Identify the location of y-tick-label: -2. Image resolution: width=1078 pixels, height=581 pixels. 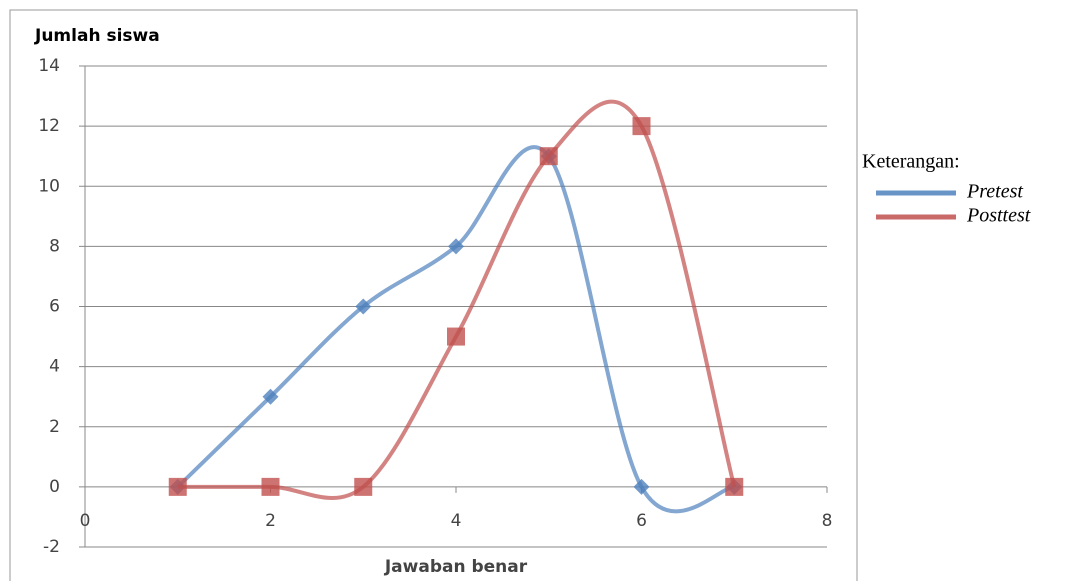
(51, 547).